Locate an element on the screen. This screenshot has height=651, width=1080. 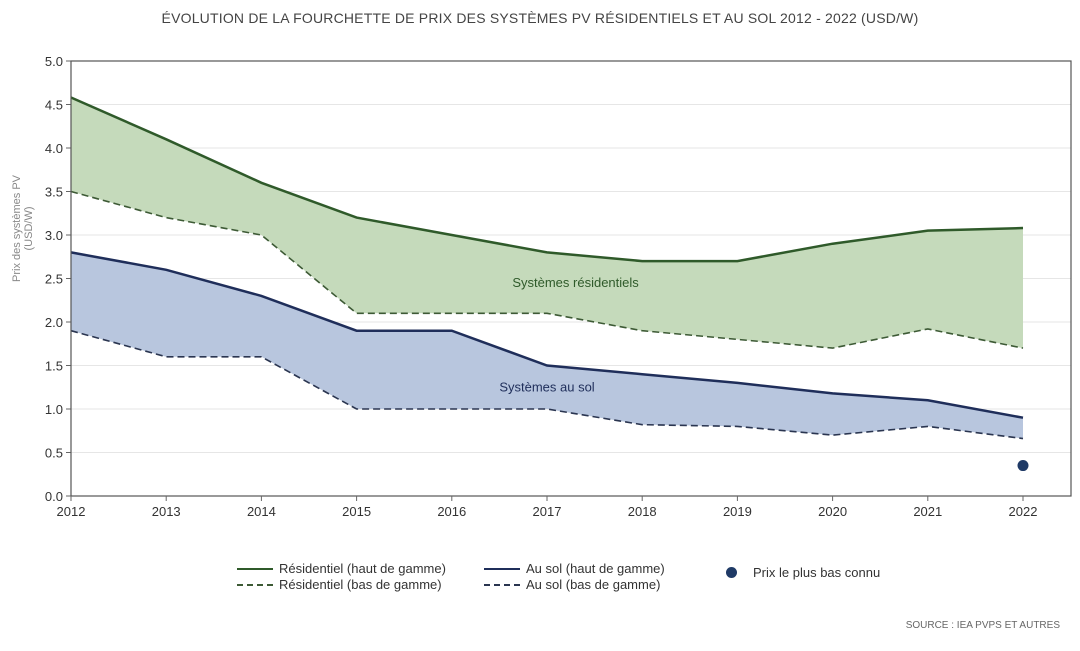
x-tick-label: 2022 is located at coordinates (1023, 511).